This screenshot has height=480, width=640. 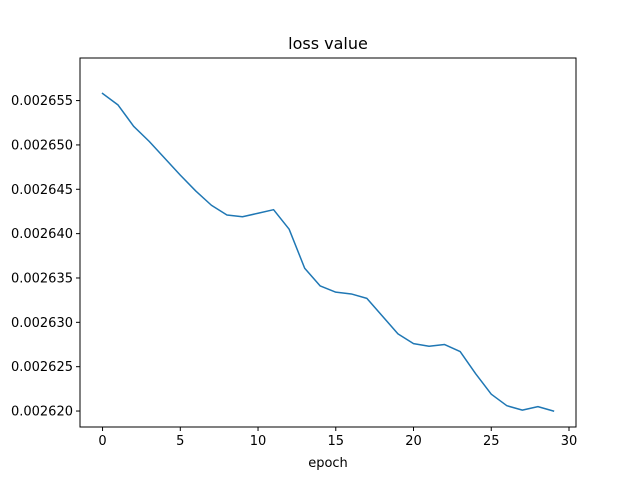 I want to click on y-tick-label: 0.002630, so click(x=42, y=323).